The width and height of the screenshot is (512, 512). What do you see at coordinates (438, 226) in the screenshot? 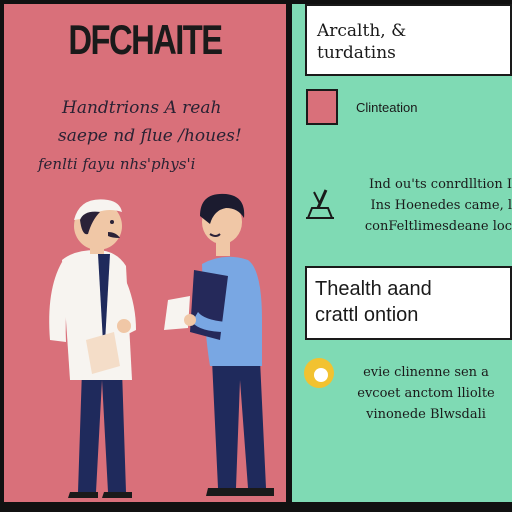
I see `info-text-line: conFeltlimesdeane loc` at bounding box center [438, 226].